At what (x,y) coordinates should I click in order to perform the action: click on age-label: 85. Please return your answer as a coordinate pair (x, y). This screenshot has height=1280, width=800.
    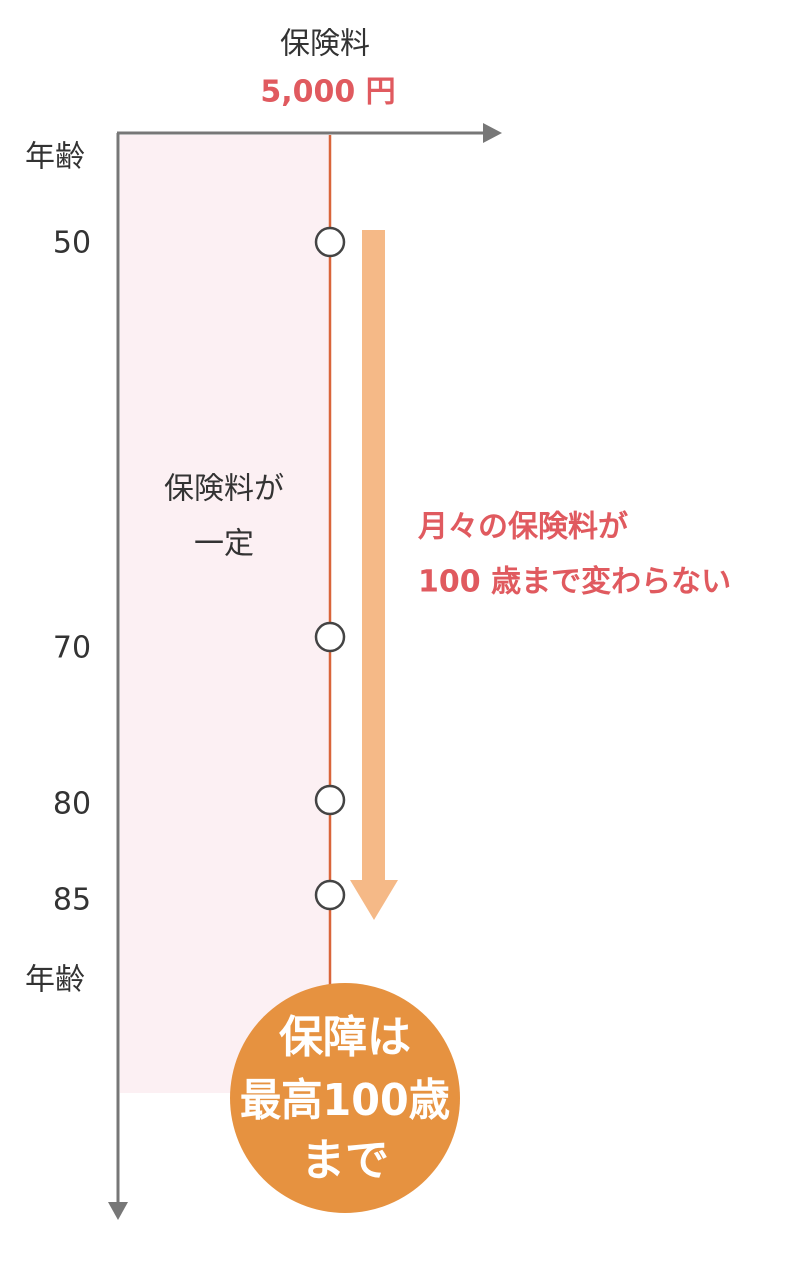
    Looking at the image, I should click on (72, 900).